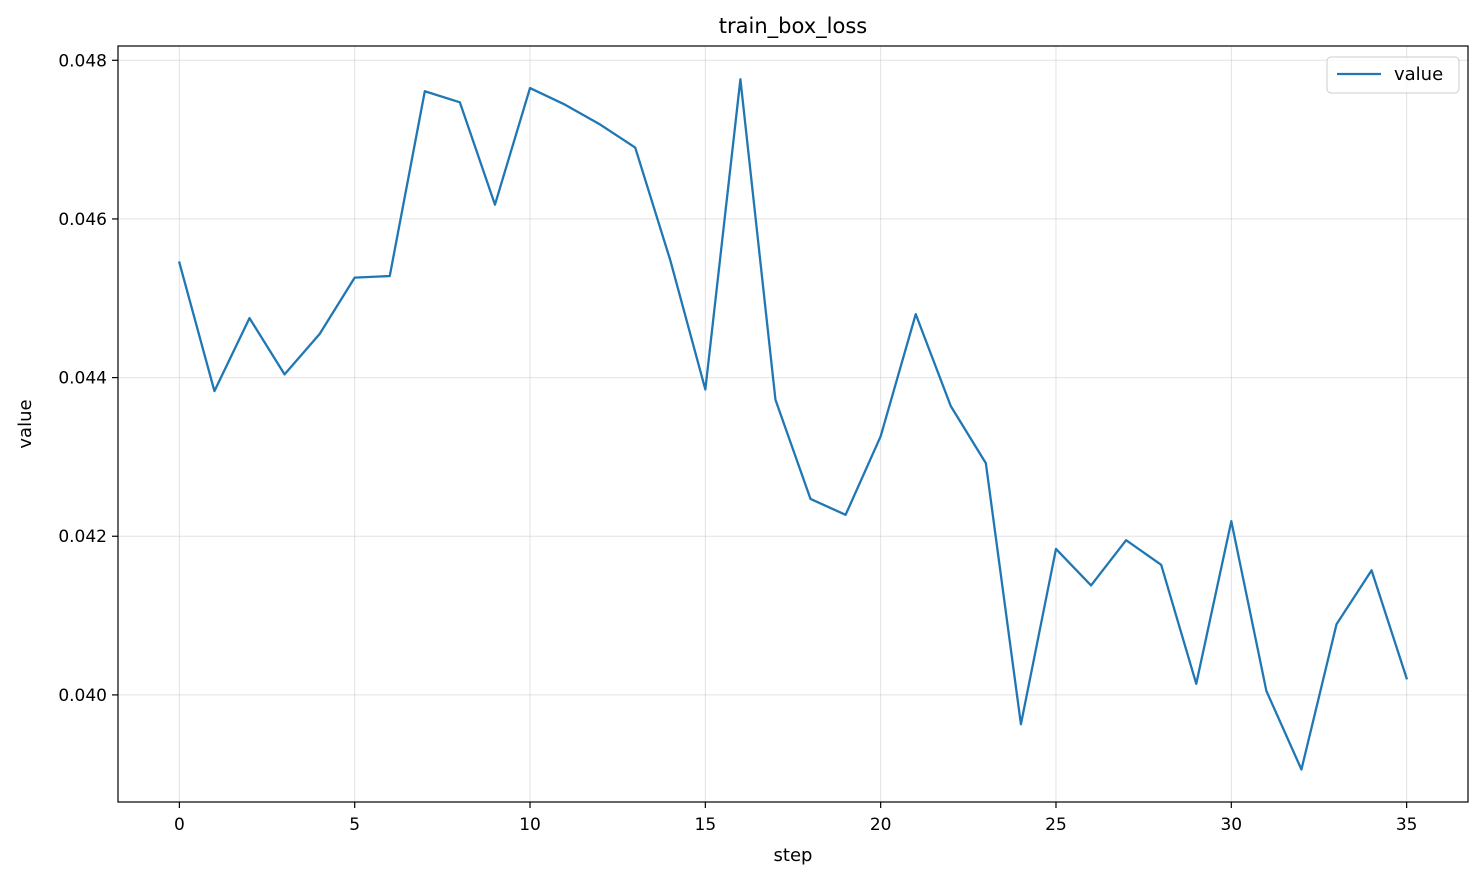  I want to click on legend-label: value, so click(1418, 74).